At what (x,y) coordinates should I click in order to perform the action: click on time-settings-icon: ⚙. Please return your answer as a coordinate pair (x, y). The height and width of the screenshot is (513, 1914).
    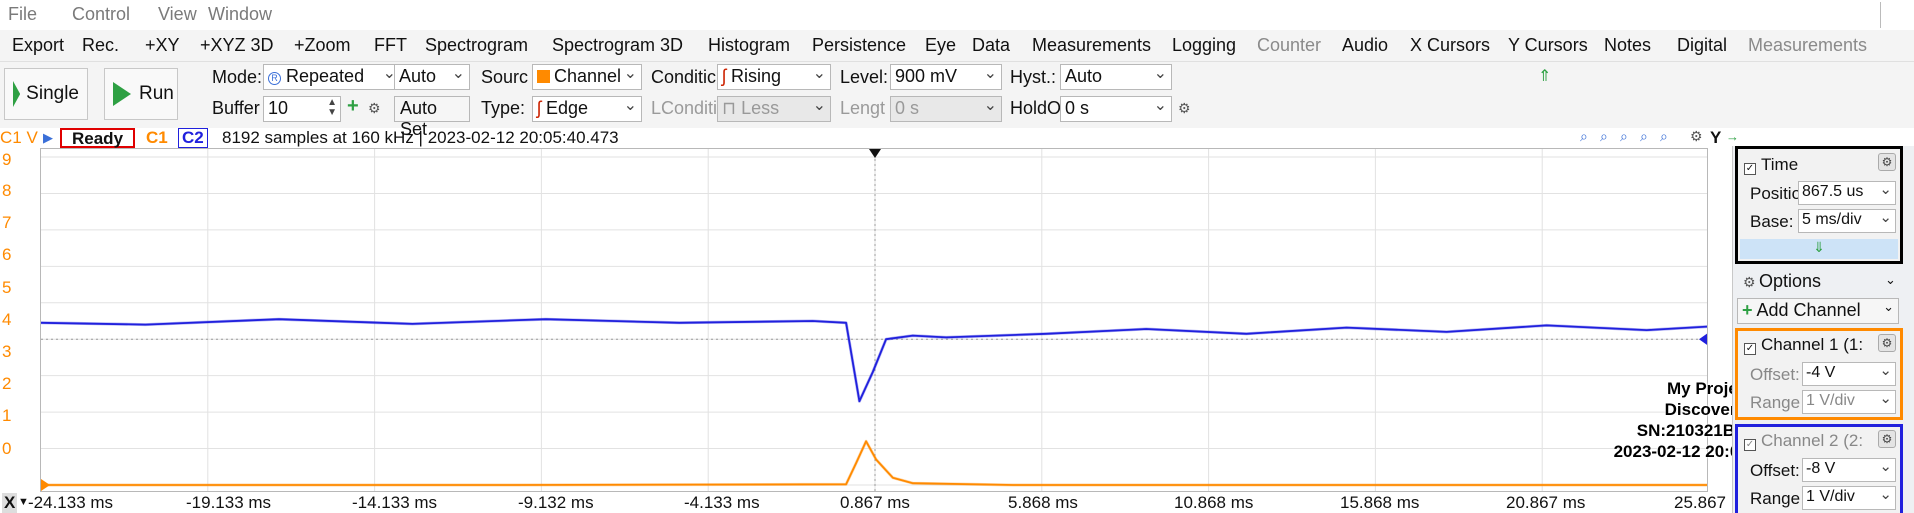
    Looking at the image, I should click on (1887, 162).